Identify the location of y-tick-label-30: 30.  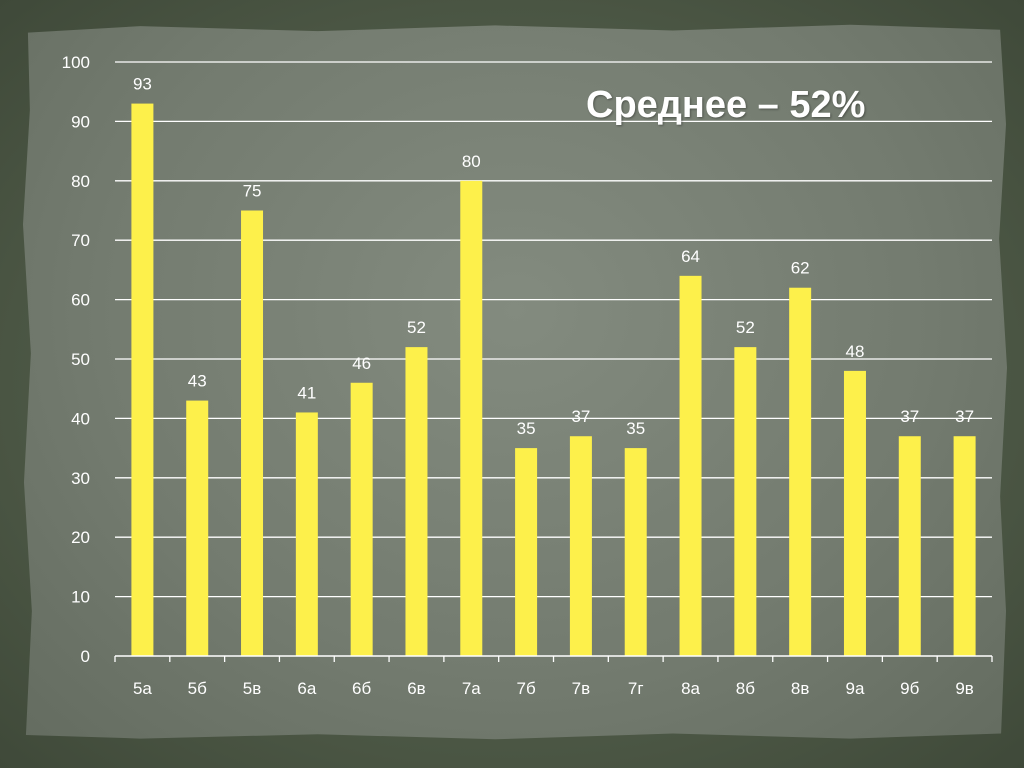
(80, 478).